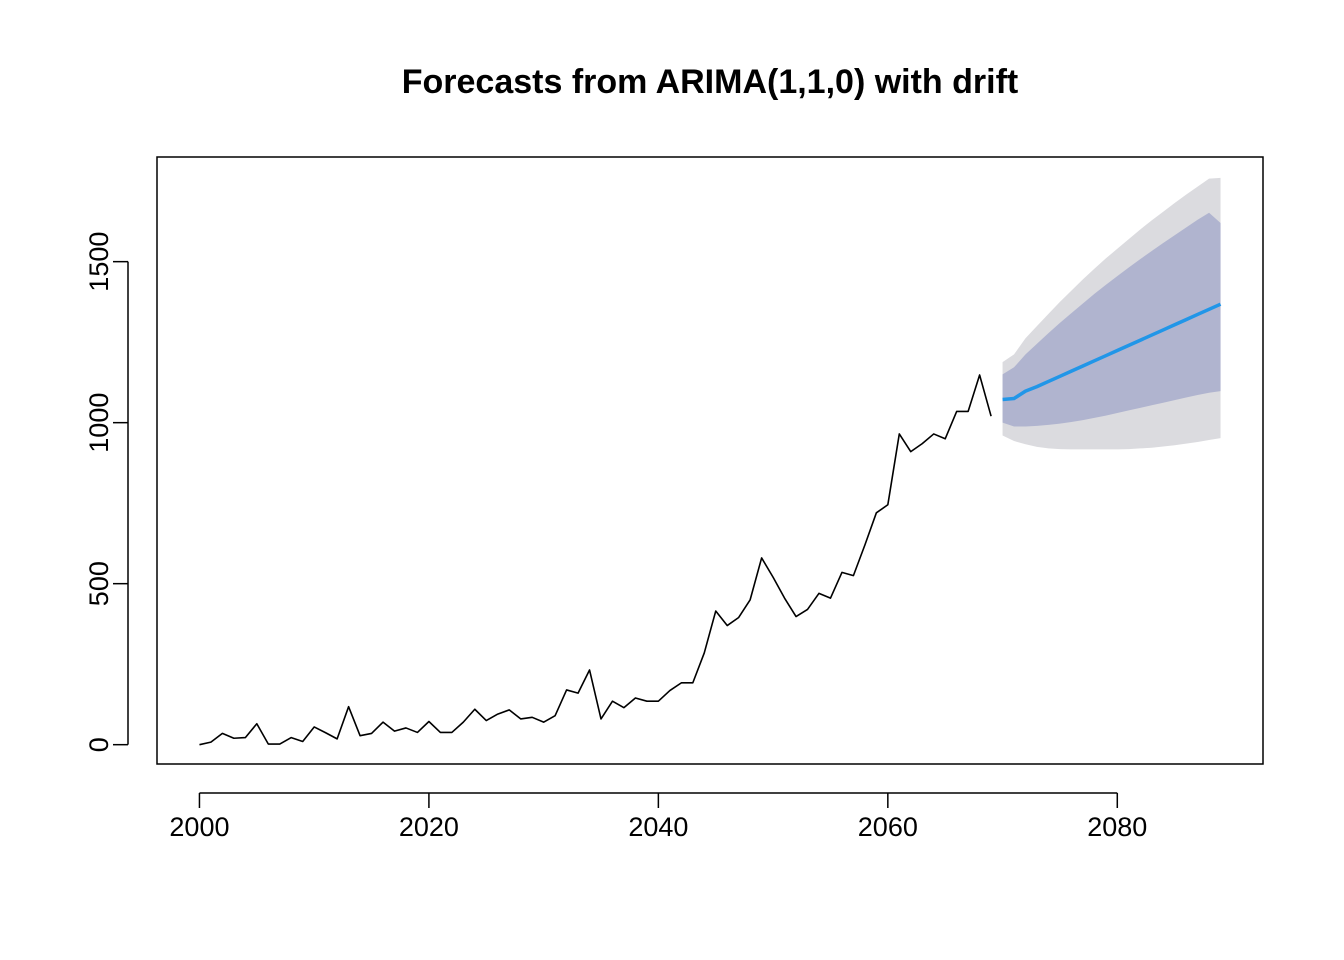  I want to click on y-tick-label: 1000, so click(99, 423).